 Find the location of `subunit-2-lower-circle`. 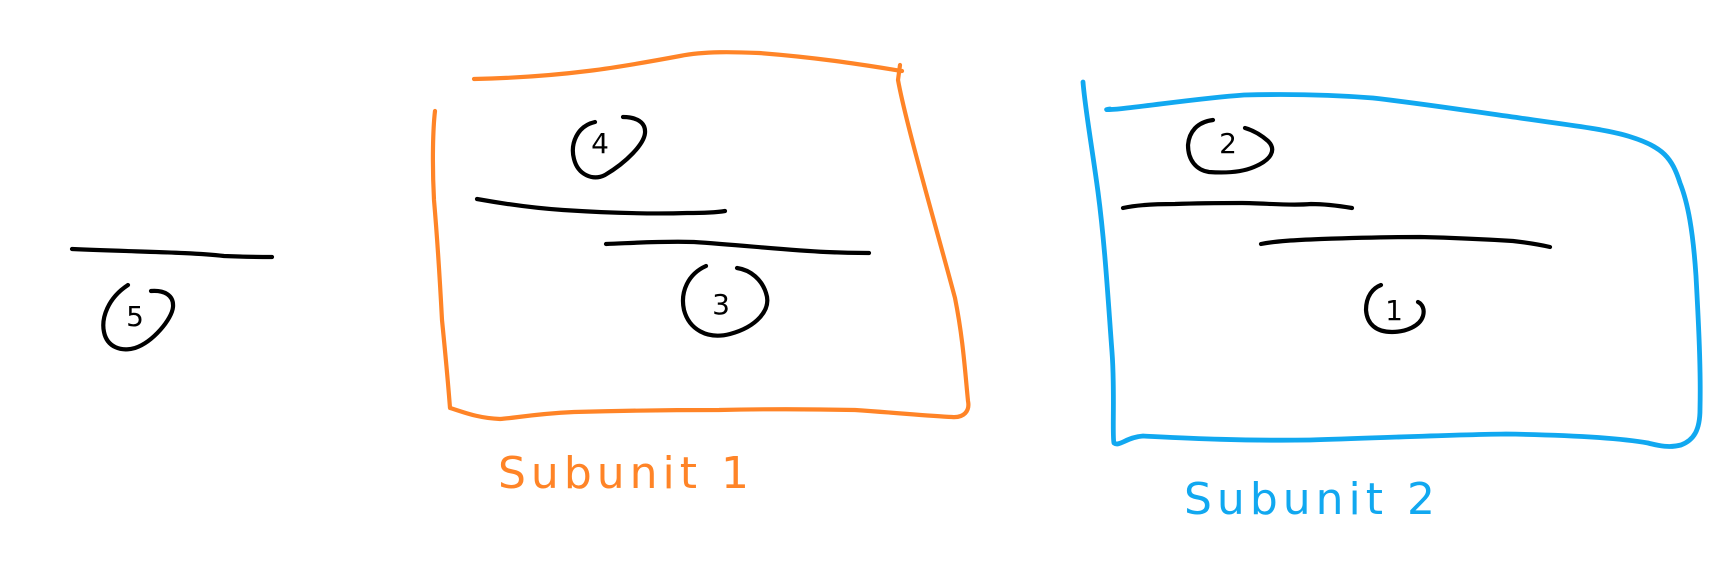

subunit-2-lower-circle is located at coordinates (1394, 308).